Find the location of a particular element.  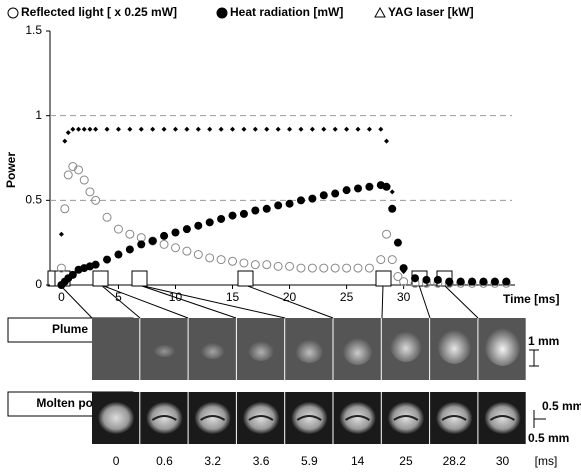

y-axis-label: Power is located at coordinates (11, 170).